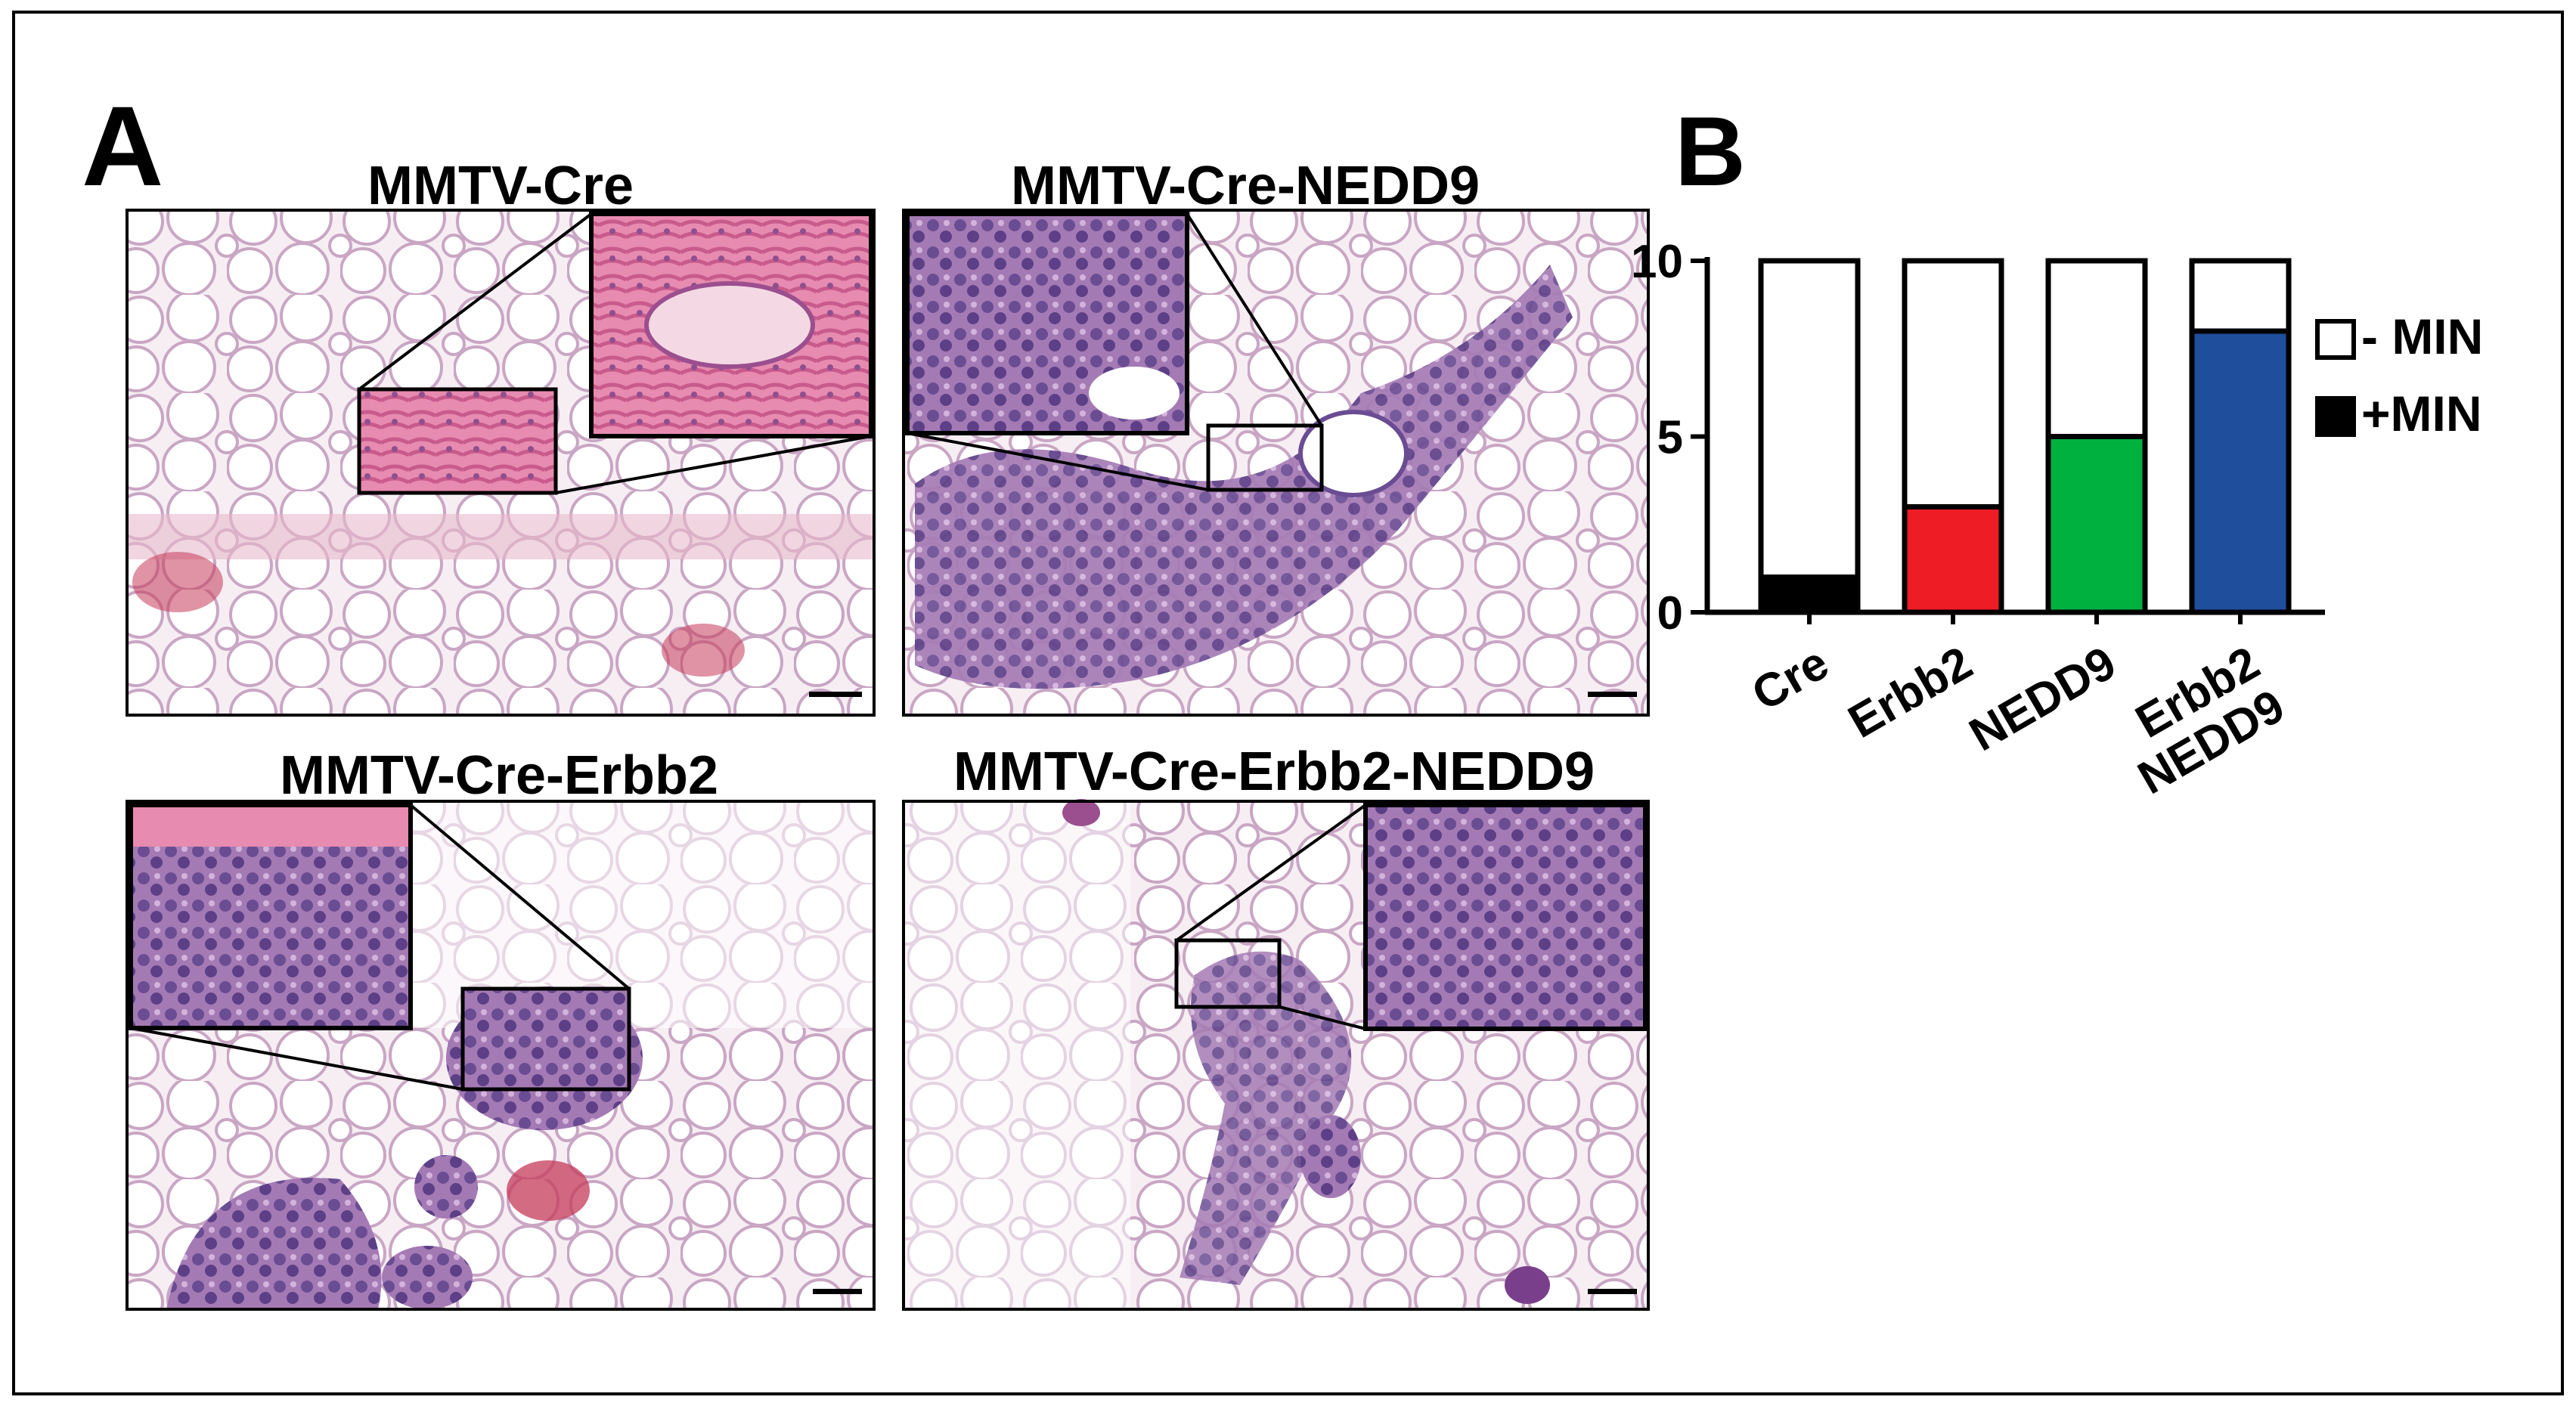 This screenshot has height=1406, width=2576. I want to click on x-tick-label-line: Cre, so click(1791, 678).